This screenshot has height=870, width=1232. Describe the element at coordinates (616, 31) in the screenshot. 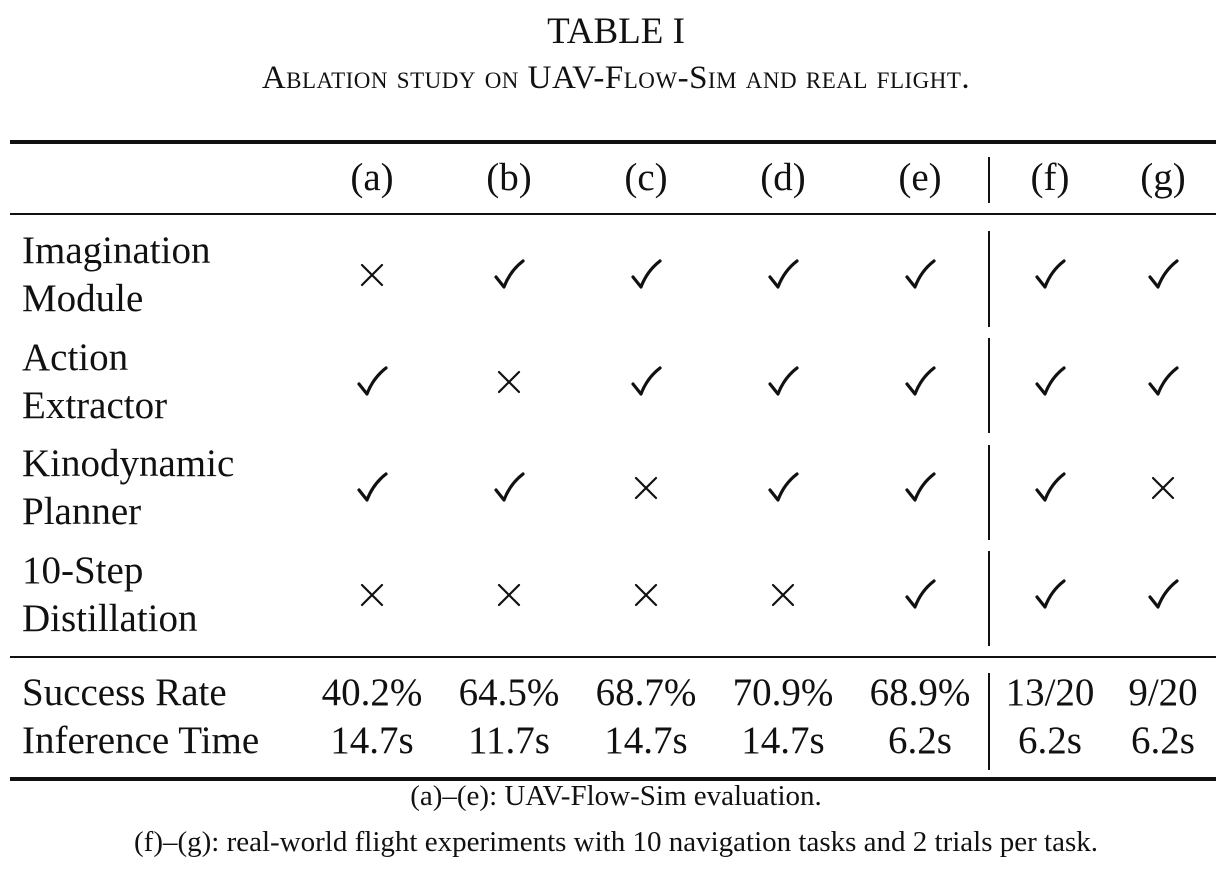

I see `table-caption-title: TABLE I` at that location.